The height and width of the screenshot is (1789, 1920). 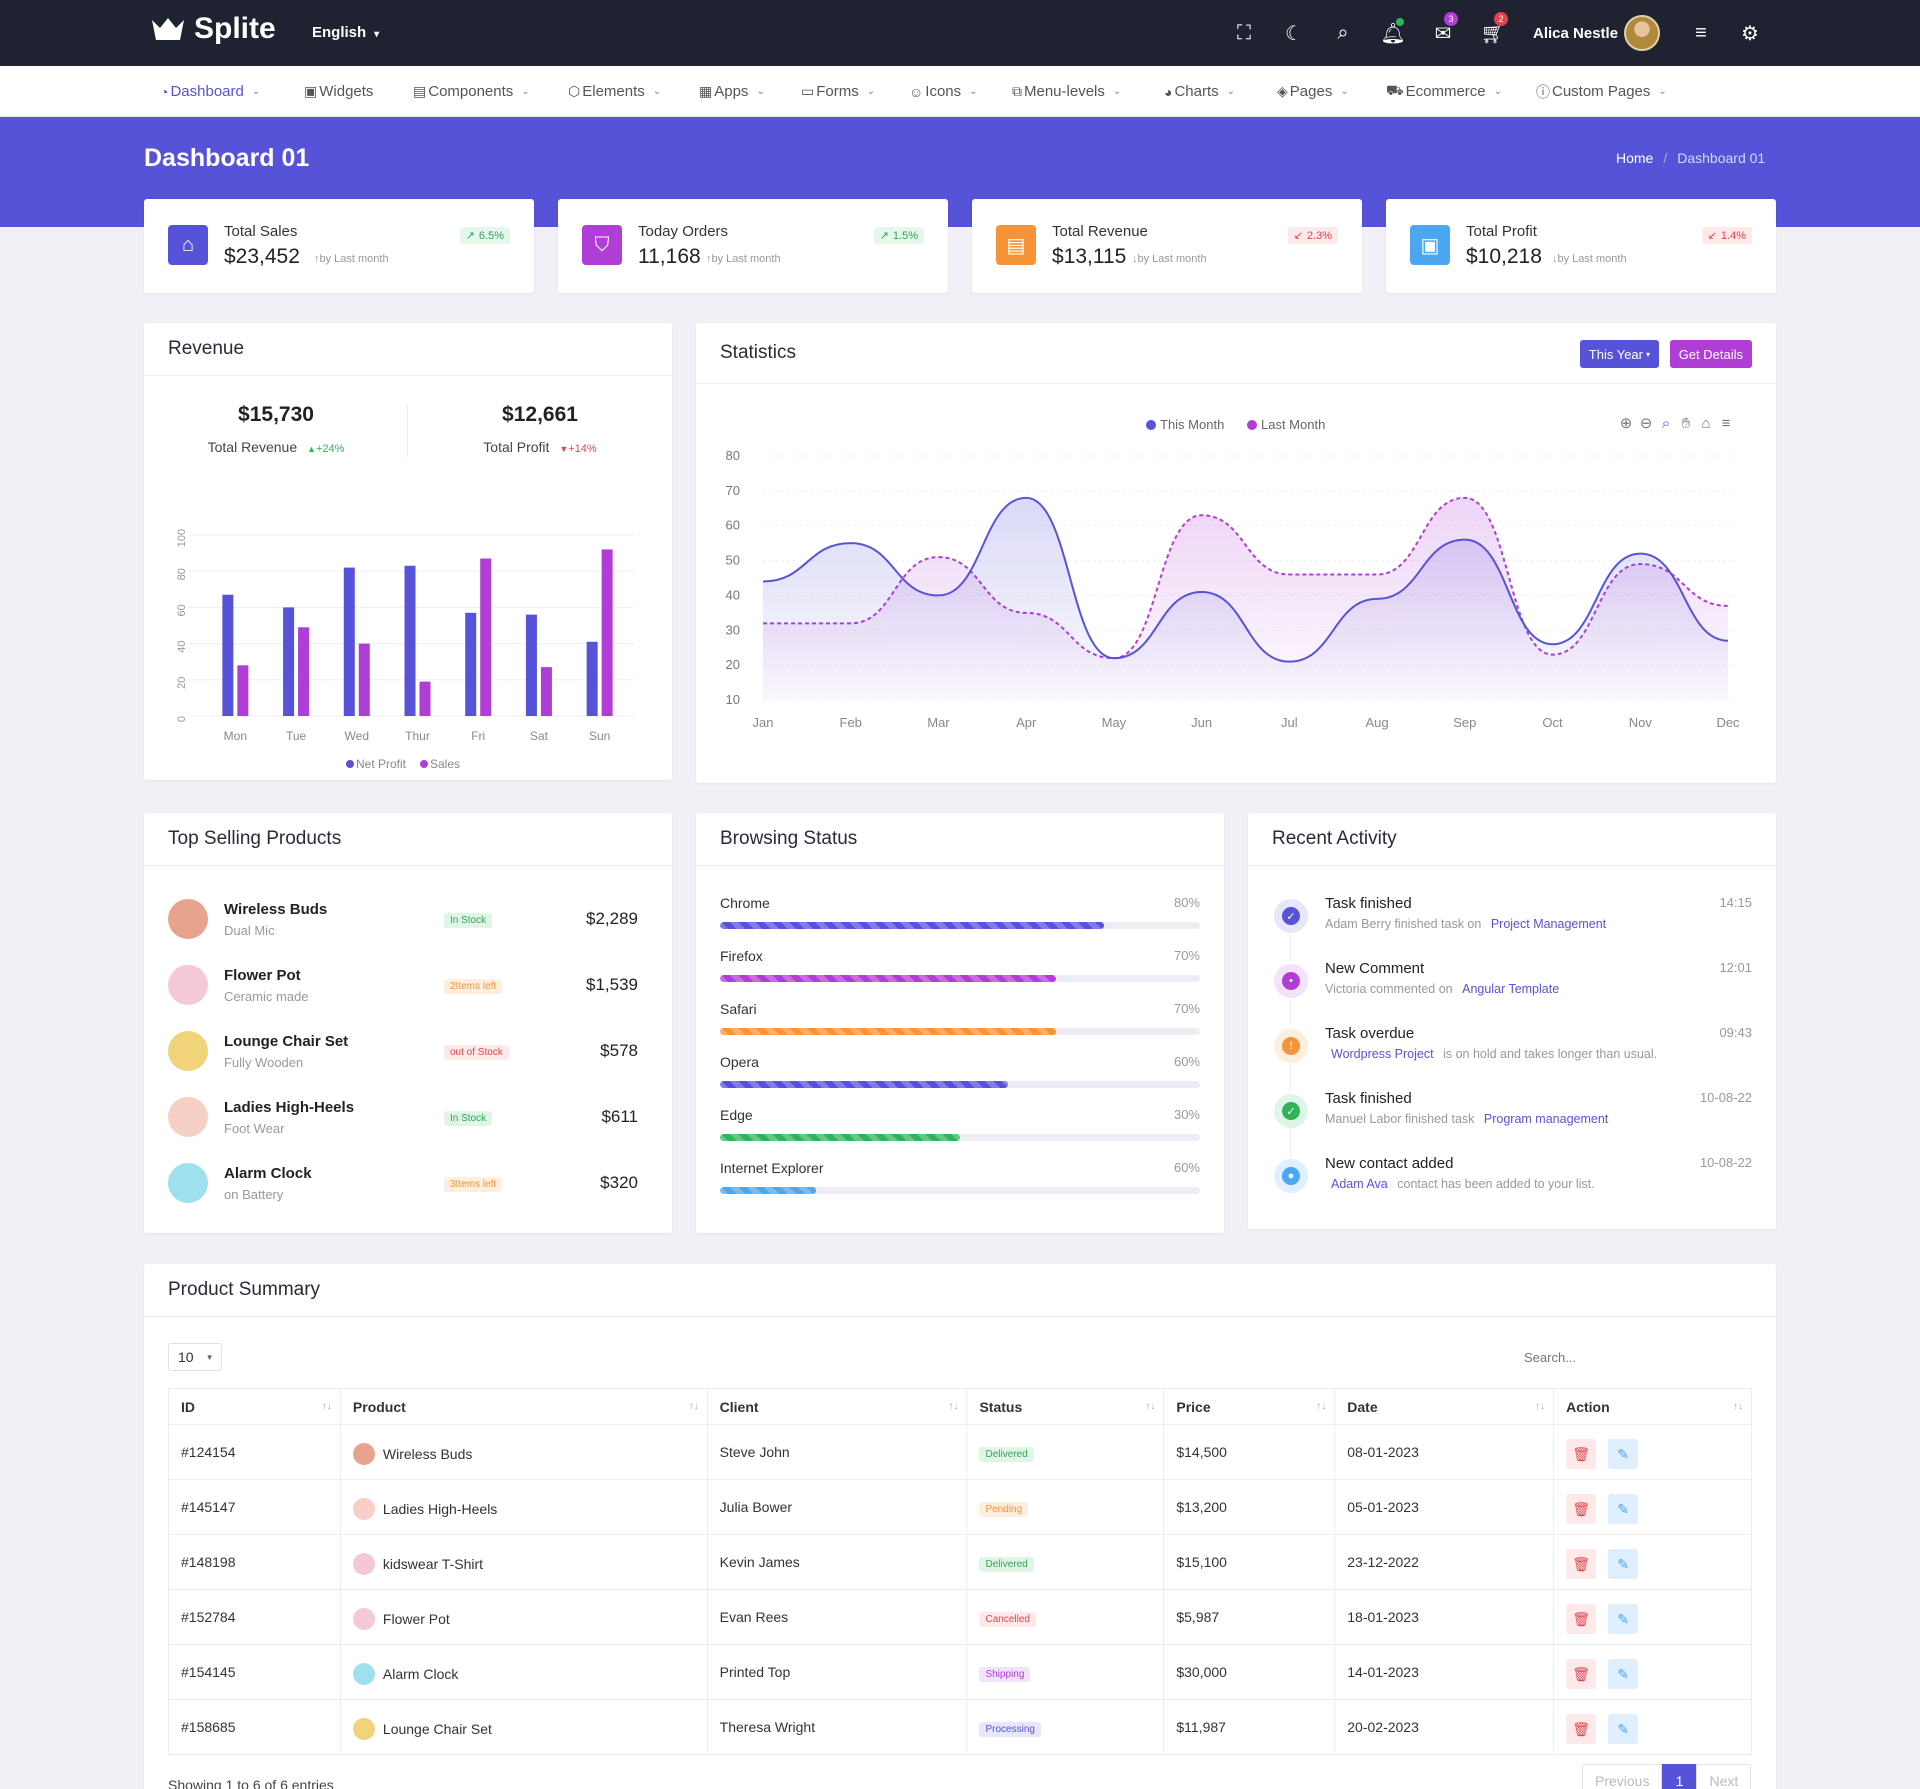 What do you see at coordinates (254, 1406) in the screenshot?
I see `column-header-id: ID ↑↓` at bounding box center [254, 1406].